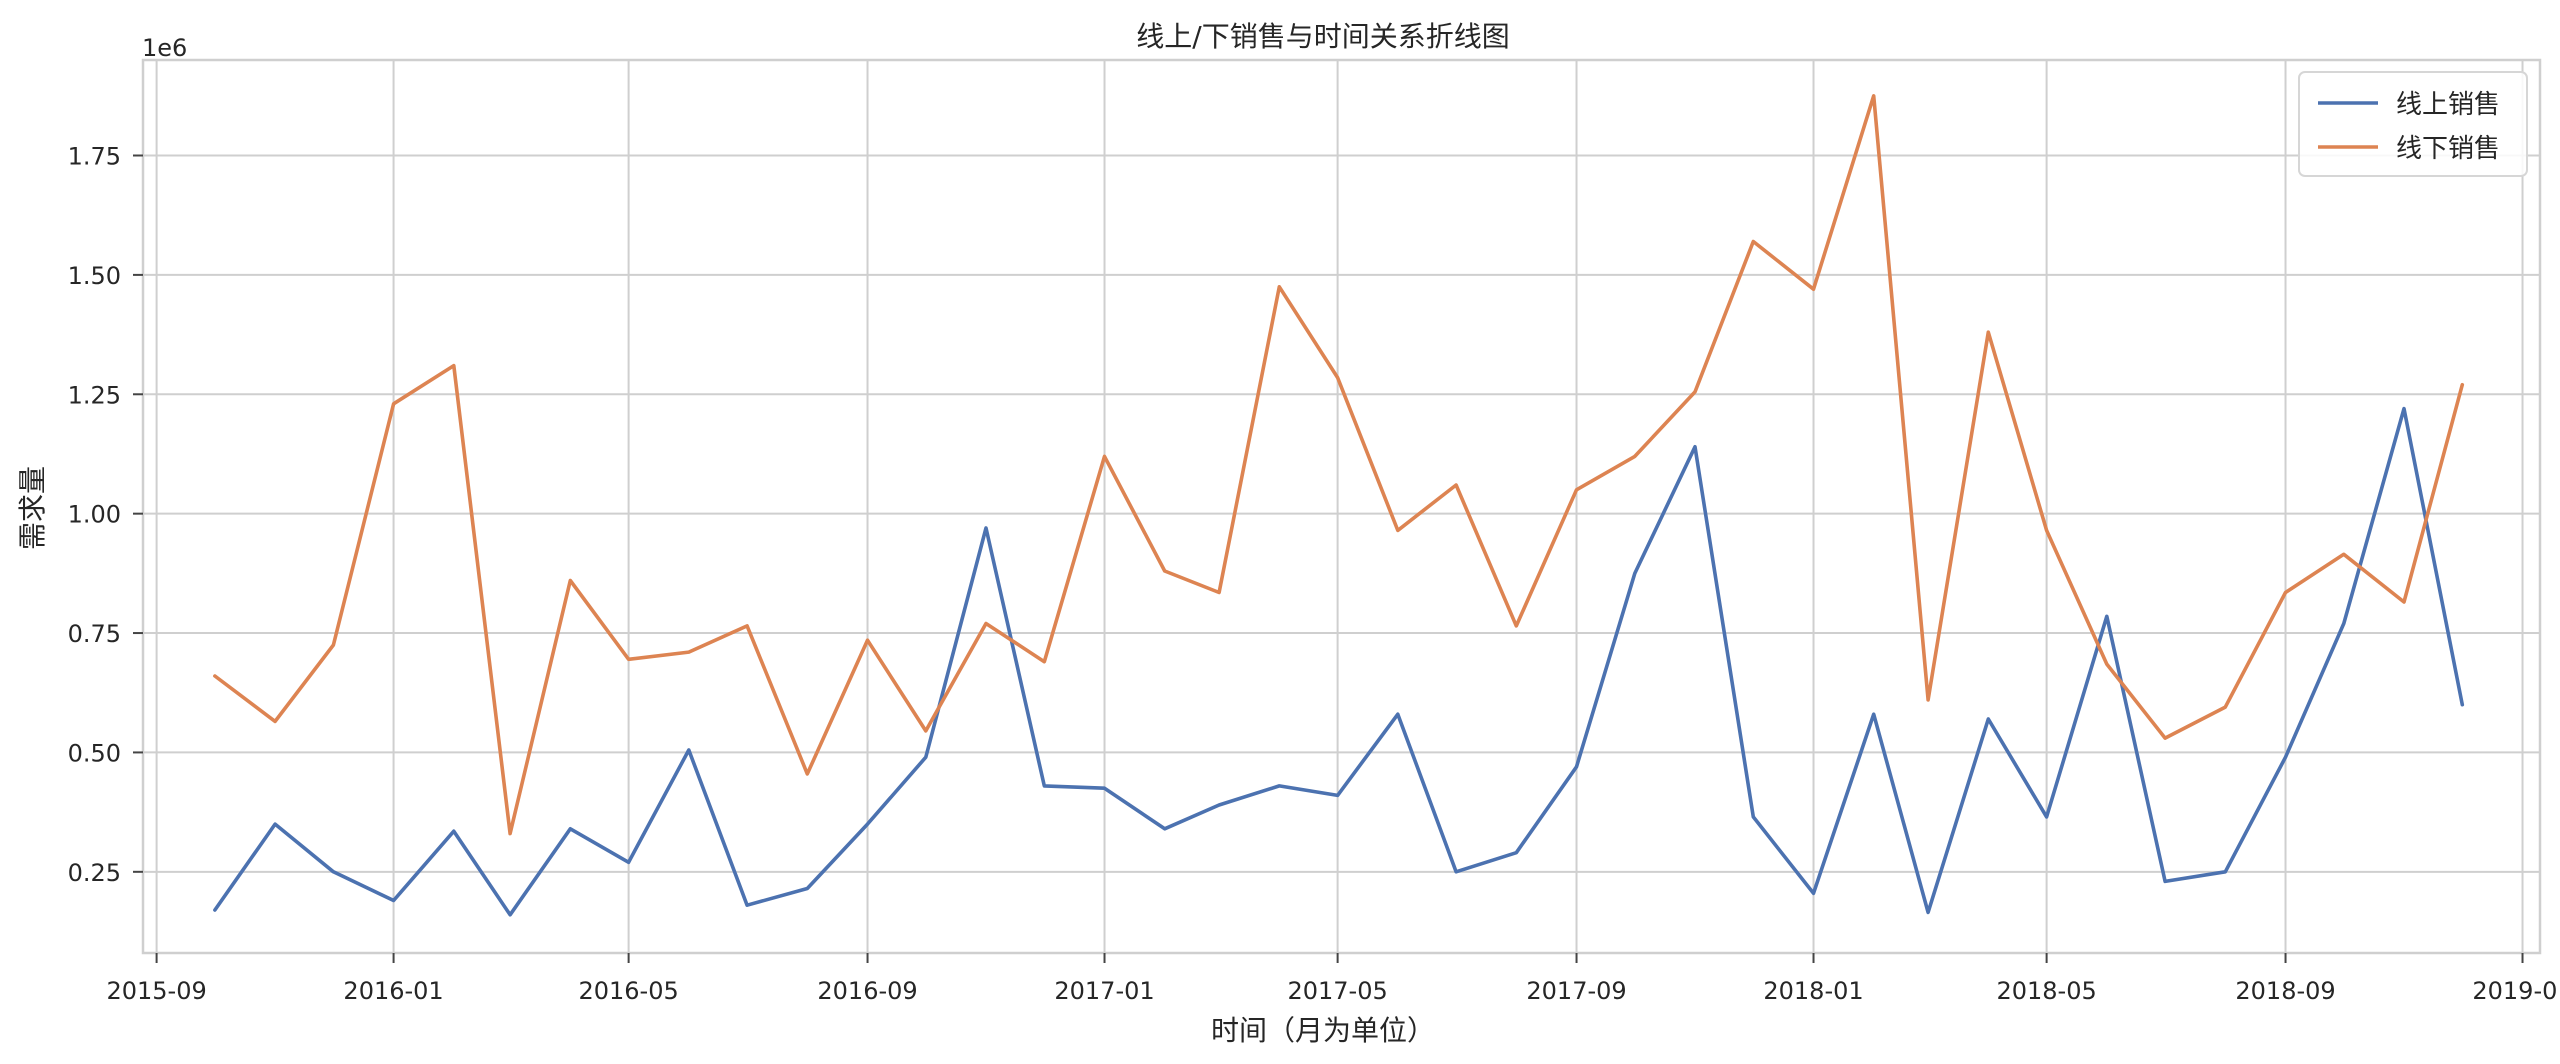 This screenshot has width=2560, height=1064. I want to click on y-tick-label: 1.75, so click(94, 157).